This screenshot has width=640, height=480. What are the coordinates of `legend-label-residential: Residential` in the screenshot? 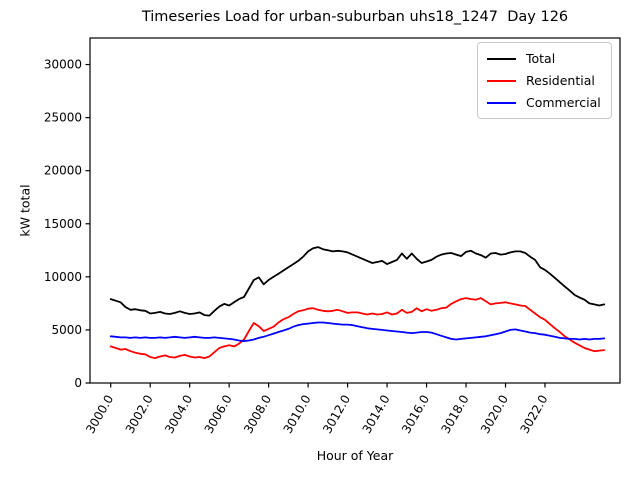 It's located at (560, 80).